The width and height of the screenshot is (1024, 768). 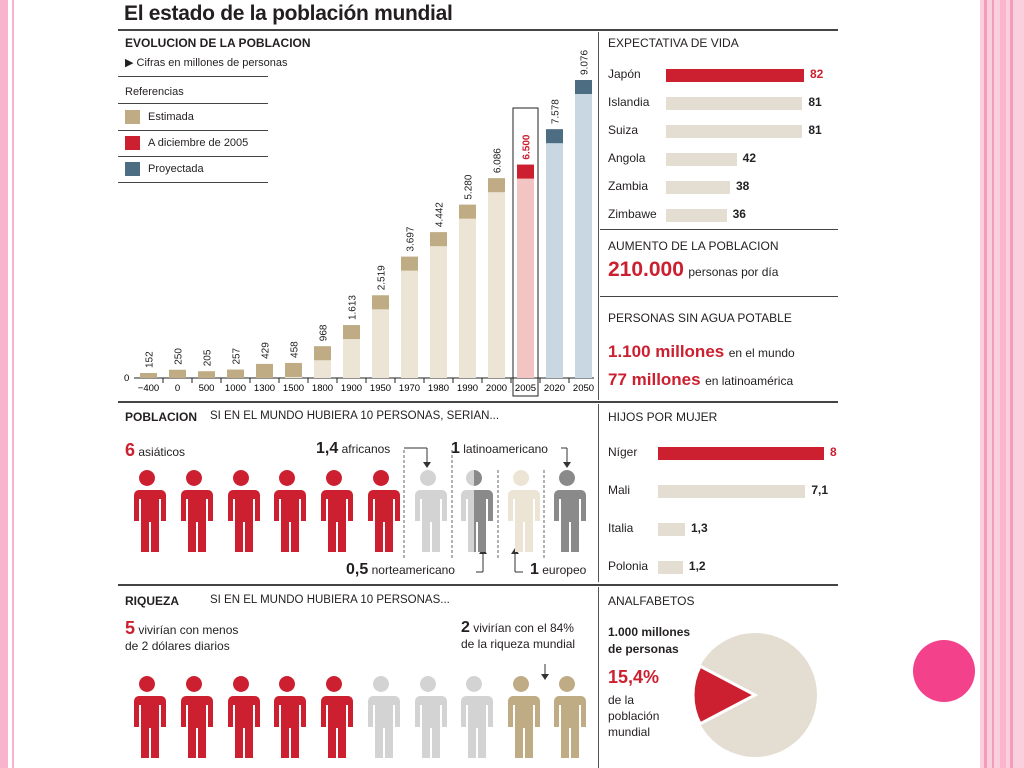 What do you see at coordinates (177, 646) in the screenshot?
I see `wealth-left-line2: de 2 dólares diarios` at bounding box center [177, 646].